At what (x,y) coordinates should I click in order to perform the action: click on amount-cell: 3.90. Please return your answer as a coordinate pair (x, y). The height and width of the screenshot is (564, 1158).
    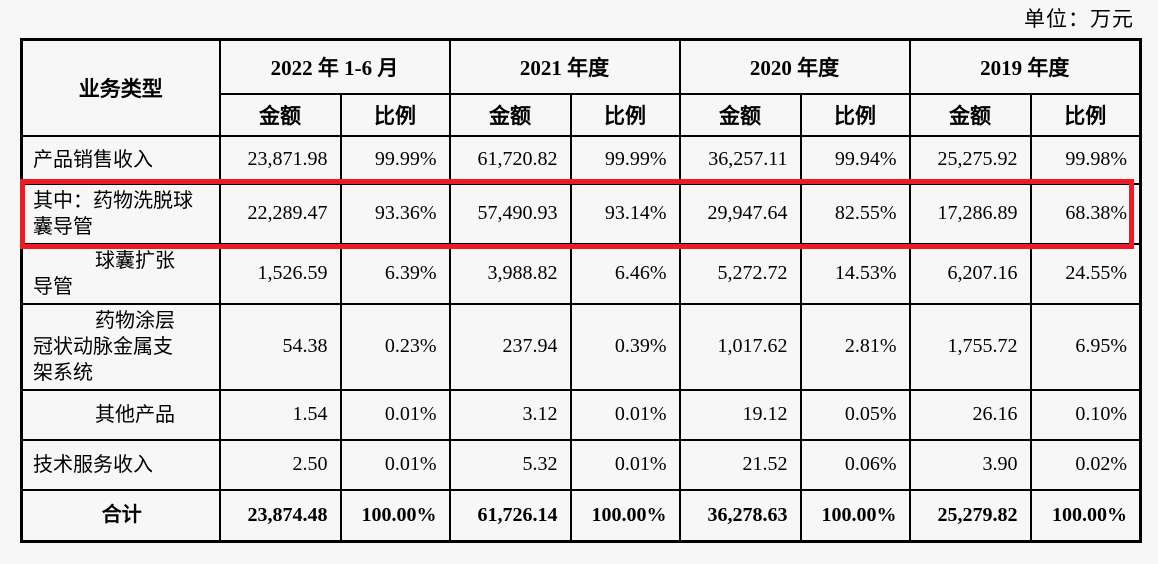
    Looking at the image, I should click on (970, 464).